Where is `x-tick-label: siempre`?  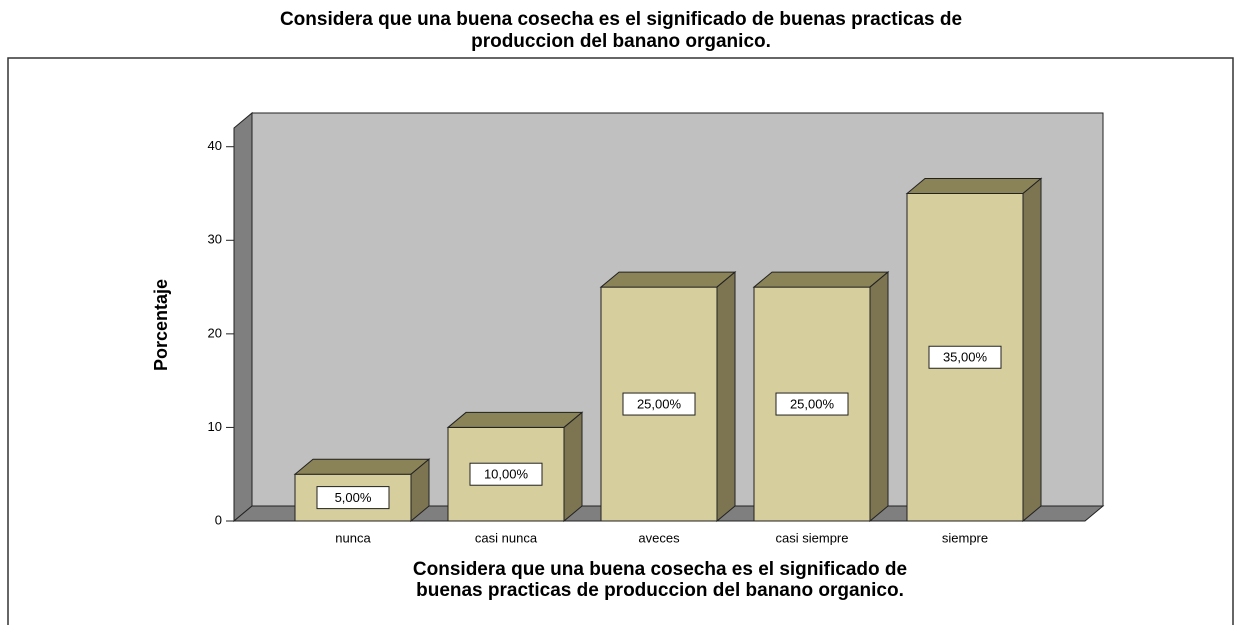 x-tick-label: siempre is located at coordinates (965, 537).